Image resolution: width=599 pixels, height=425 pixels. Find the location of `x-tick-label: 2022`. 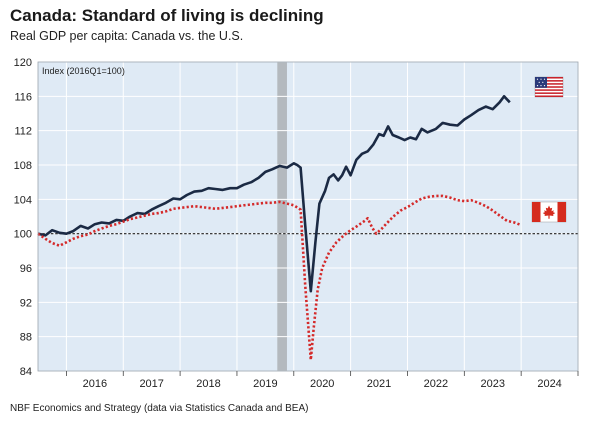

x-tick-label: 2022 is located at coordinates (436, 384).